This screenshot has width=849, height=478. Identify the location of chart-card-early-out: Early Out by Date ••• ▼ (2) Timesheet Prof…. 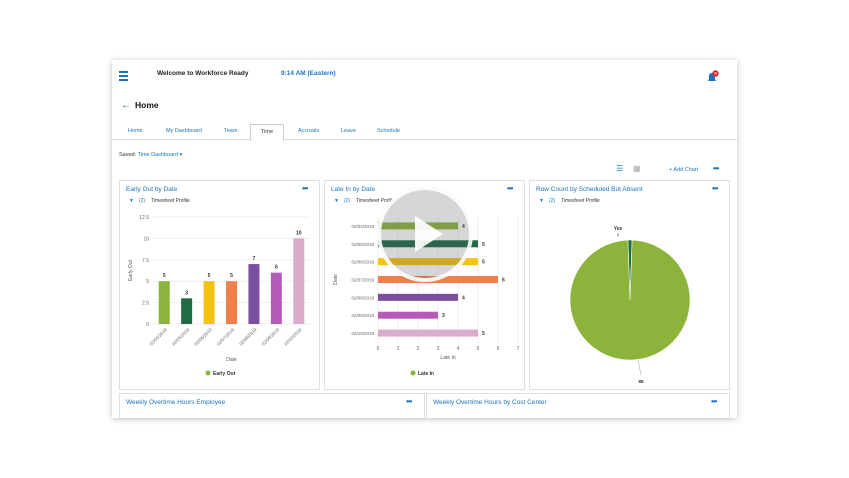
(219, 285).